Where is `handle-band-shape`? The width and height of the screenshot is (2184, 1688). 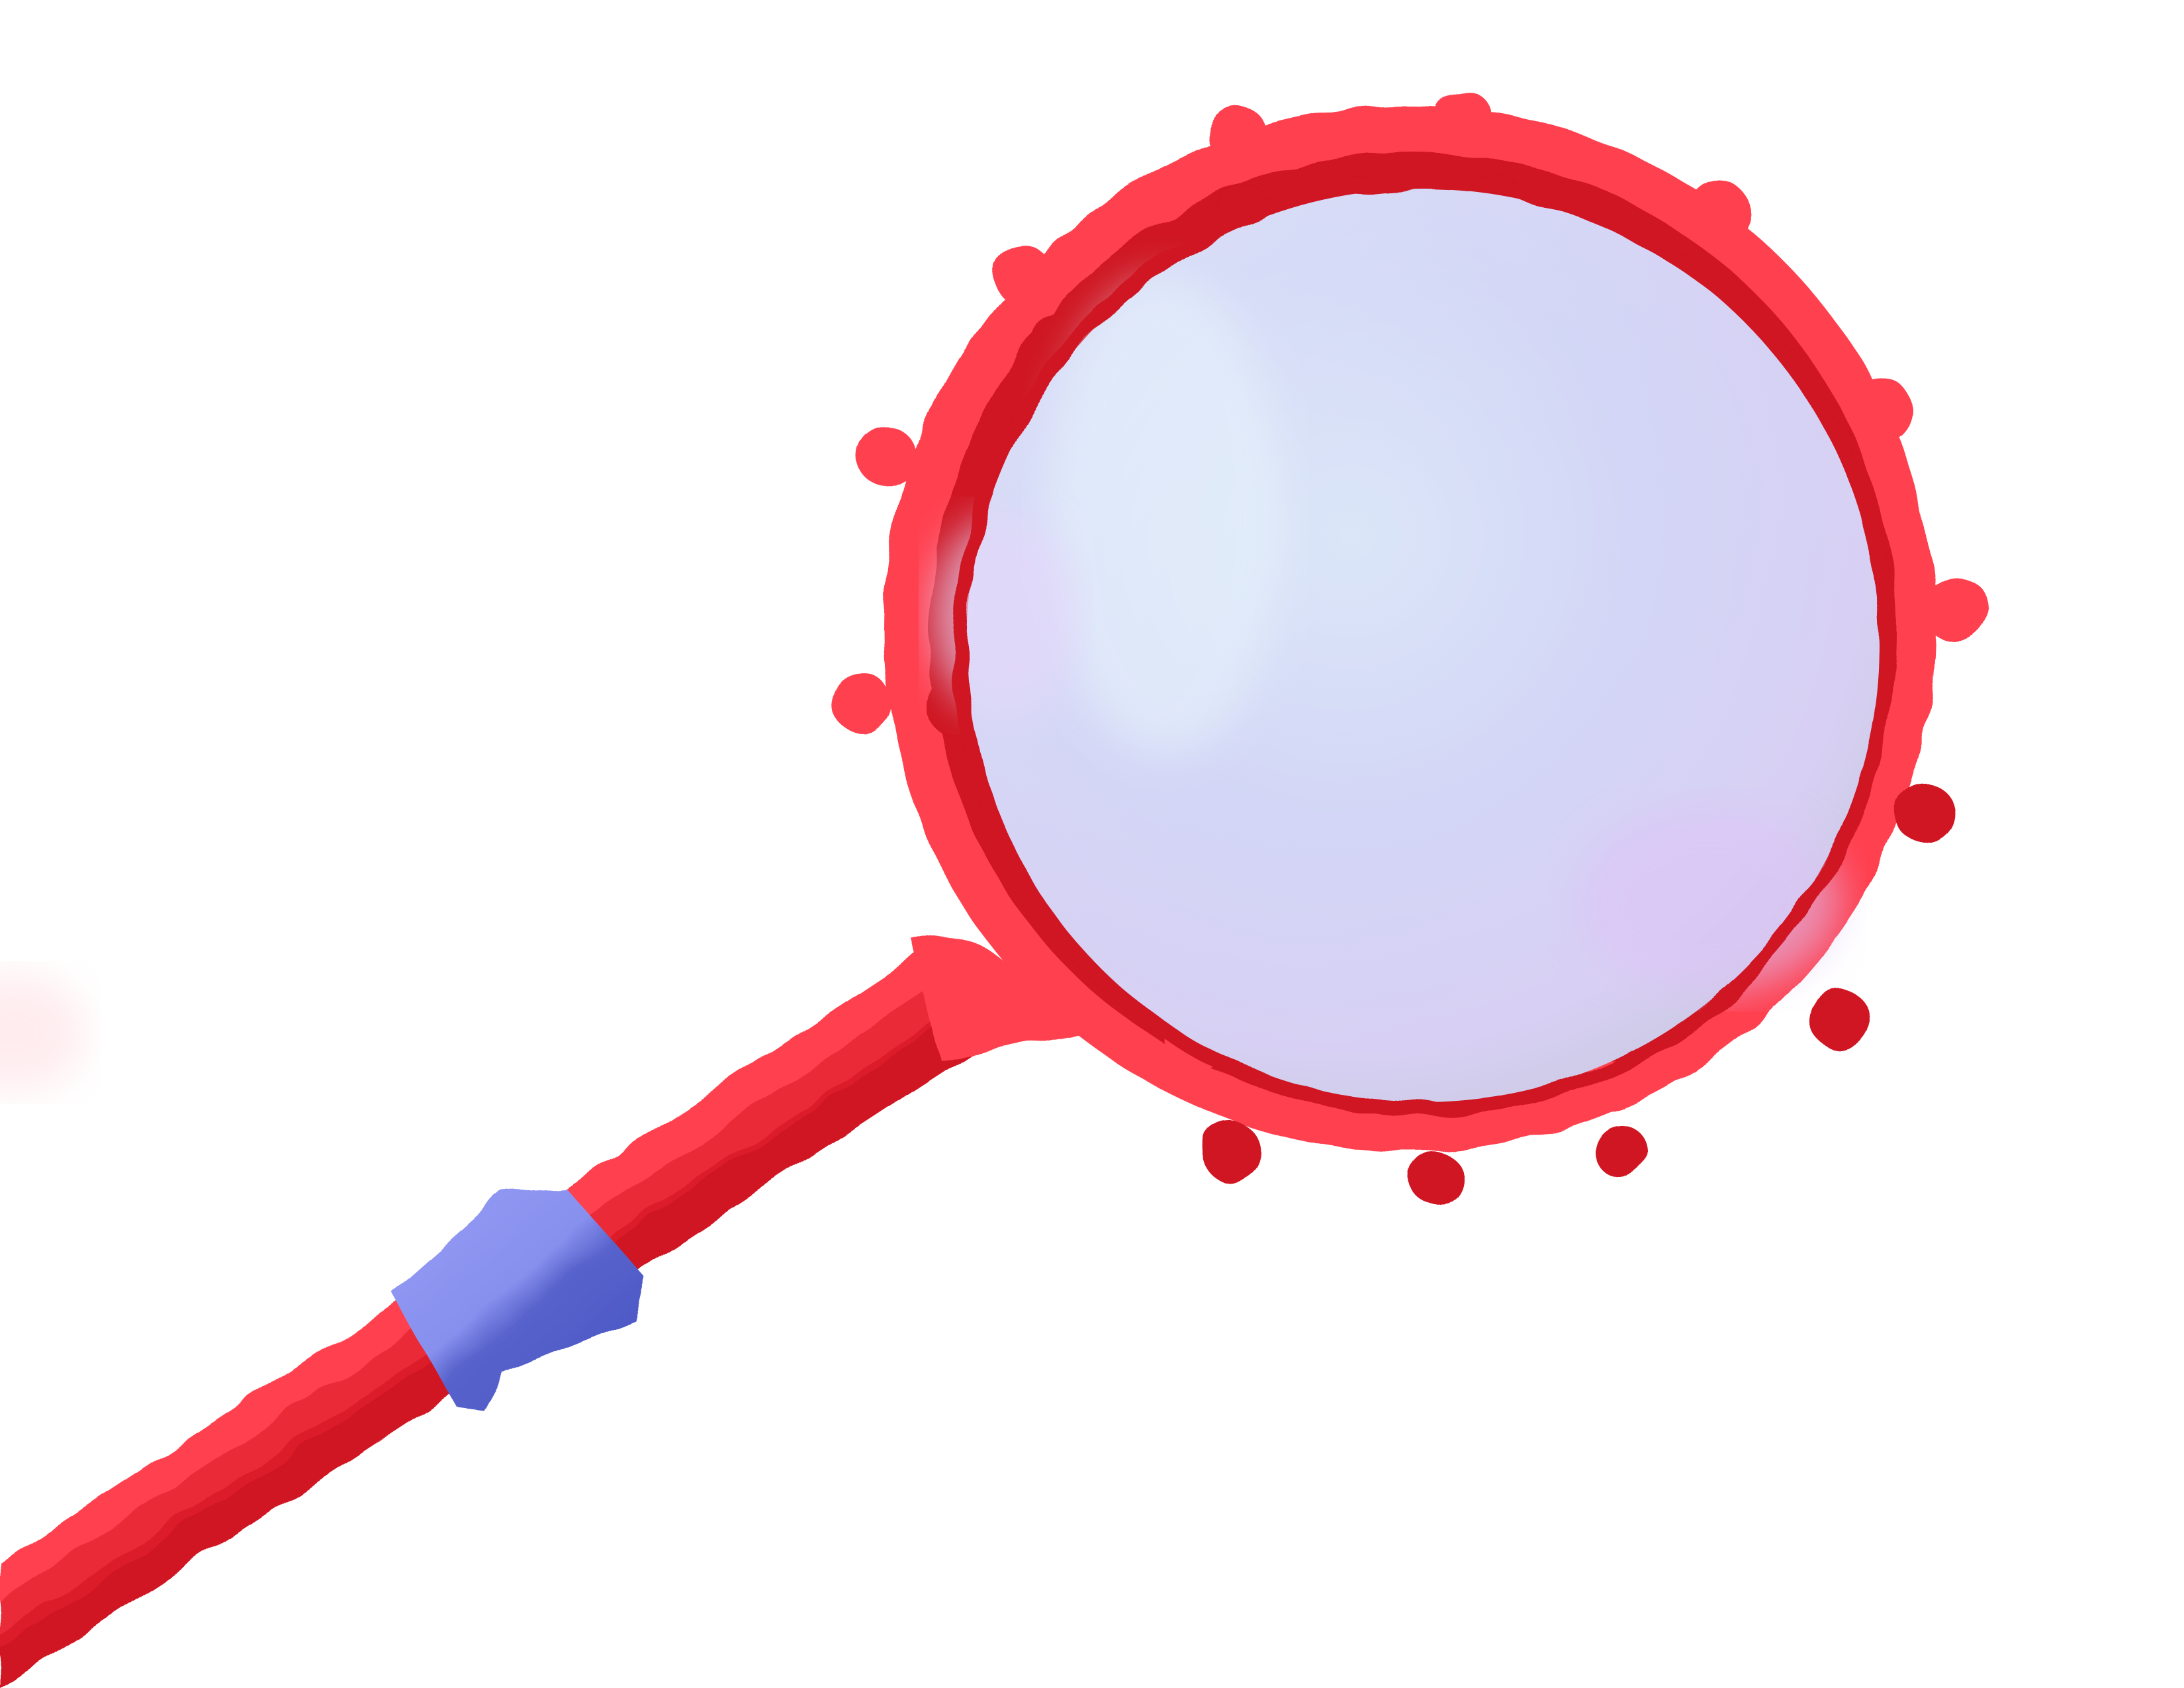
handle-band-shape is located at coordinates (517, 1299).